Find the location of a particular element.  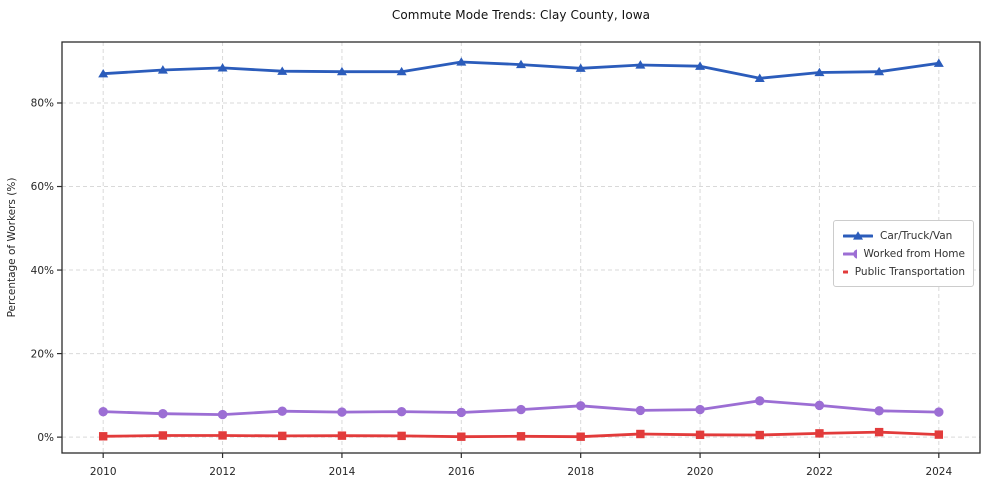

series-public-transportation is located at coordinates (521, 434).